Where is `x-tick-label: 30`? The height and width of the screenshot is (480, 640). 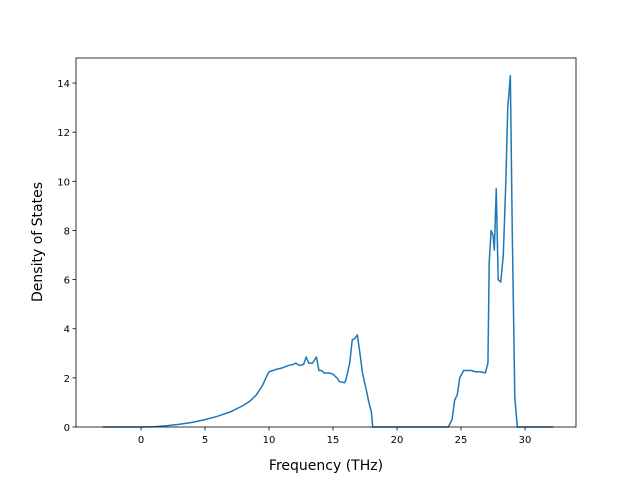
x-tick-label: 30 is located at coordinates (525, 440).